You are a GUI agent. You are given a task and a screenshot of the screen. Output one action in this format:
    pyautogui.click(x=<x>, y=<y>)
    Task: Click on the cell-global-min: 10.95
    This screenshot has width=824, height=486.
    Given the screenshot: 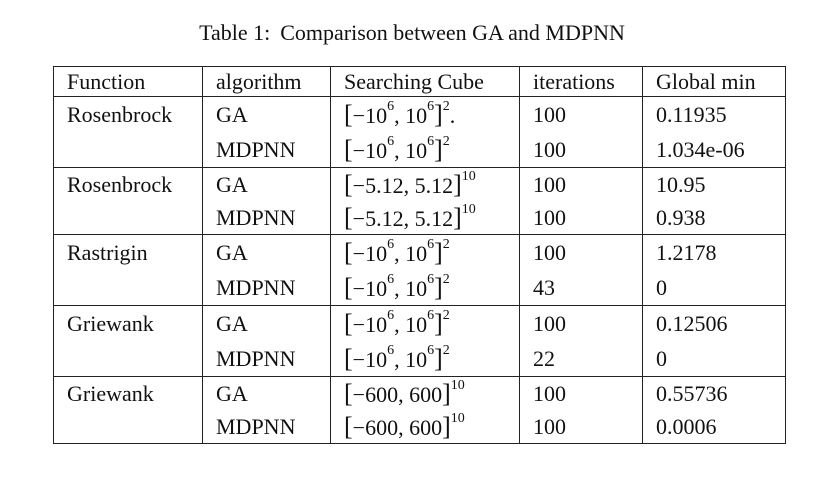 What is the action you would take?
    pyautogui.click(x=714, y=184)
    